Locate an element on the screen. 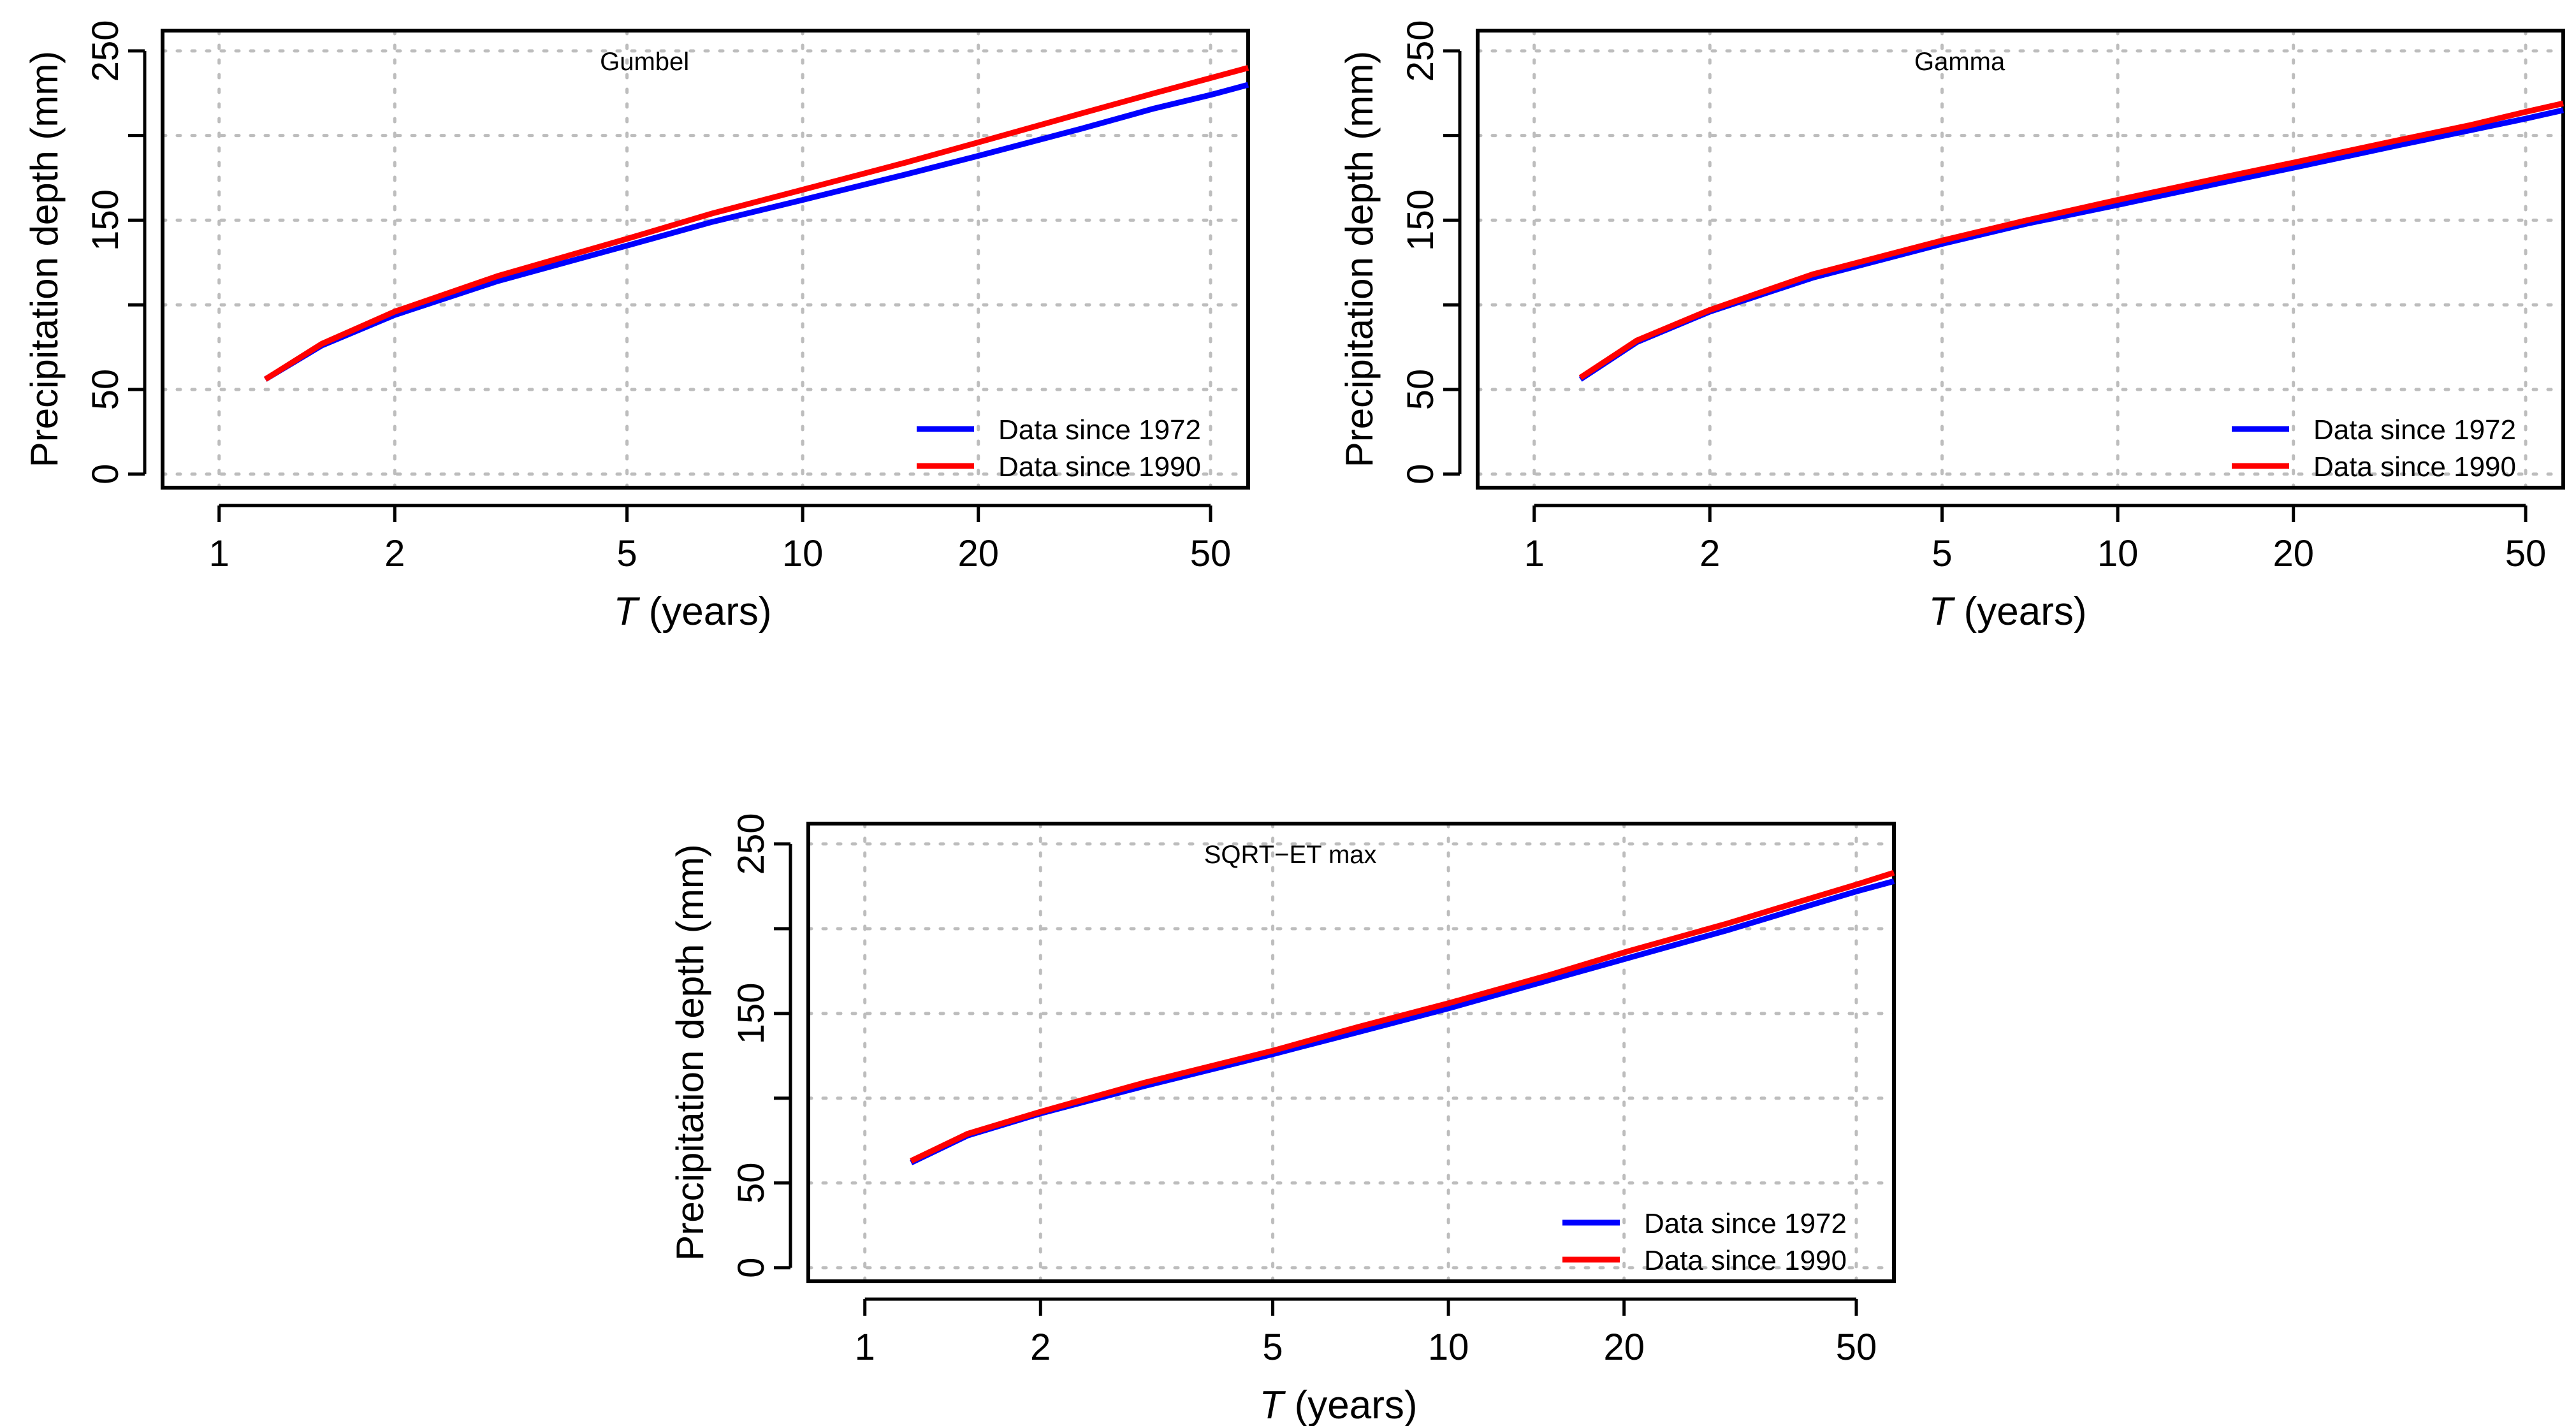 The width and height of the screenshot is (2576, 1426). chart-title: SQRT−ET max is located at coordinates (1290, 855).